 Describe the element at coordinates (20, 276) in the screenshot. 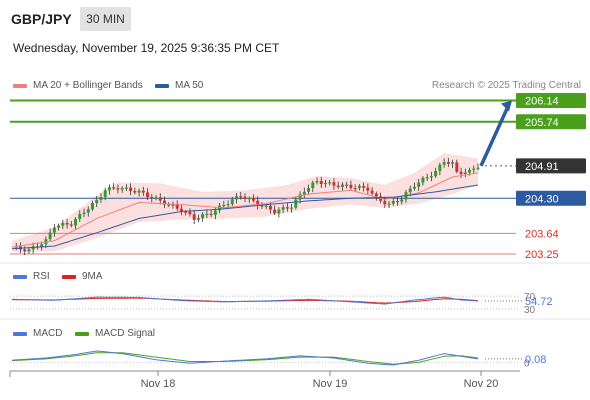

I see `legend-rsi-swatch` at that location.